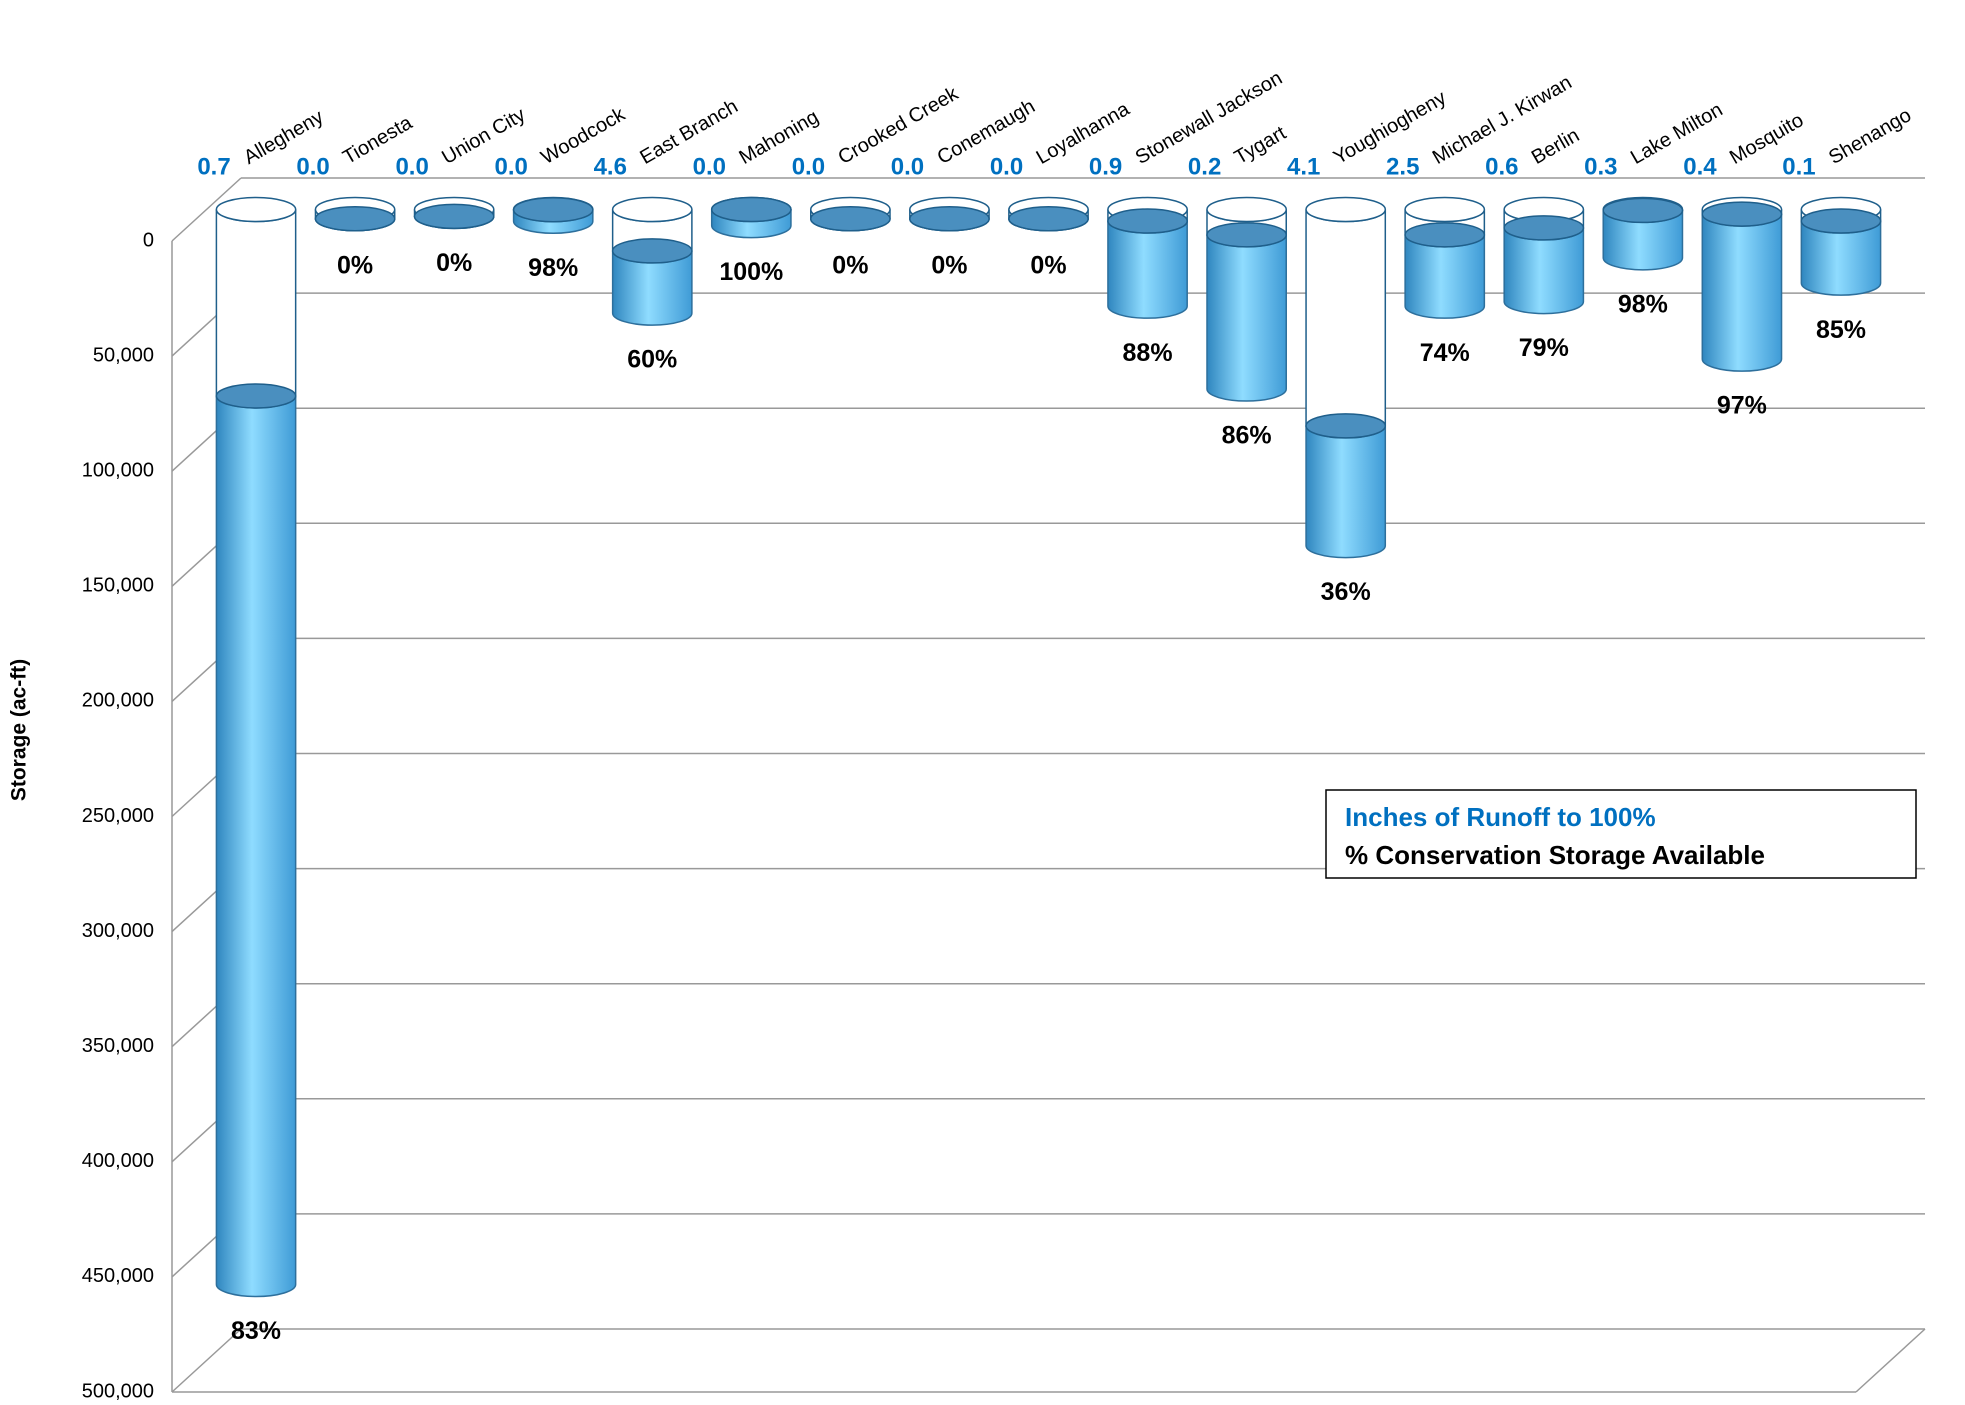 Image resolution: width=1965 pixels, height=1405 pixels. What do you see at coordinates (1500, 817) in the screenshot?
I see `legend-runoff: Inches of Runoff to 100%` at bounding box center [1500, 817].